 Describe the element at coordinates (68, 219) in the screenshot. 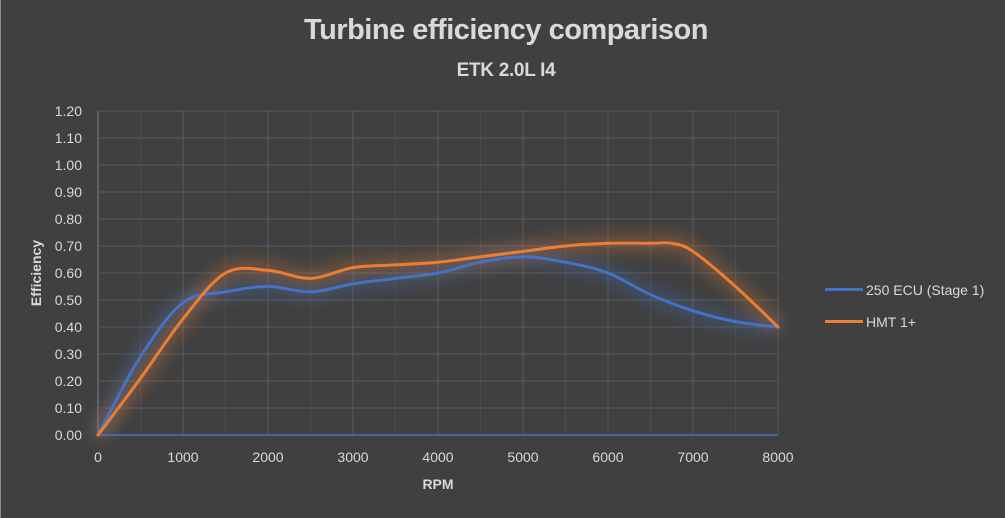

I see `y-tick-label: 0.80` at that location.